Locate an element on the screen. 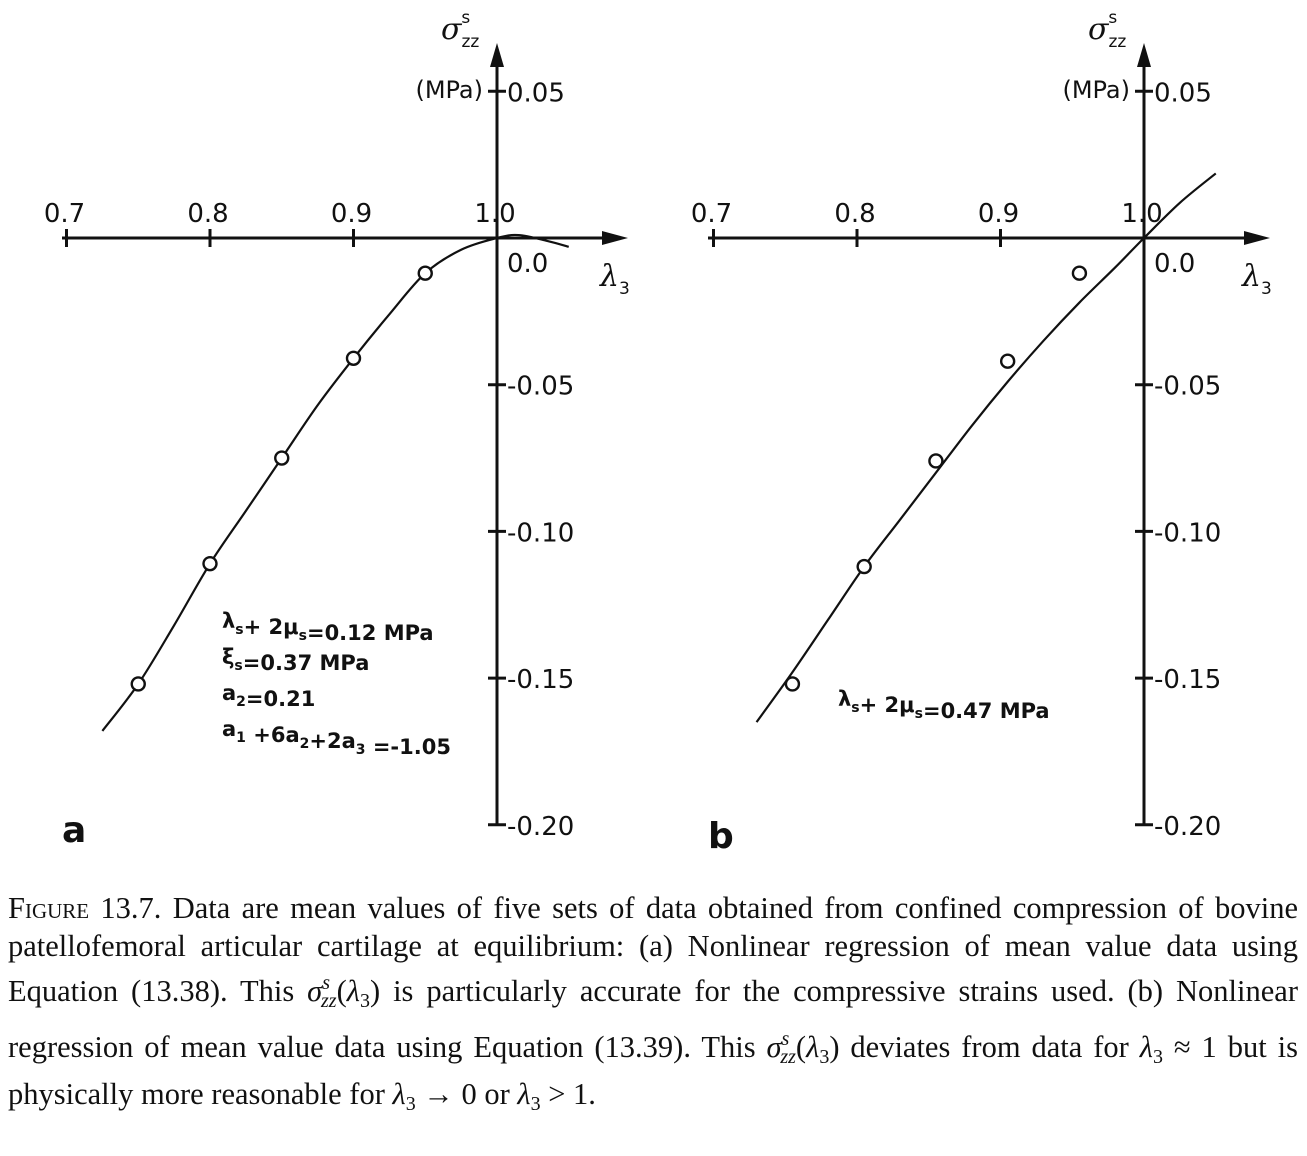 The image size is (1307, 1156). caption-segment: → 0 or is located at coordinates (466, 1094).